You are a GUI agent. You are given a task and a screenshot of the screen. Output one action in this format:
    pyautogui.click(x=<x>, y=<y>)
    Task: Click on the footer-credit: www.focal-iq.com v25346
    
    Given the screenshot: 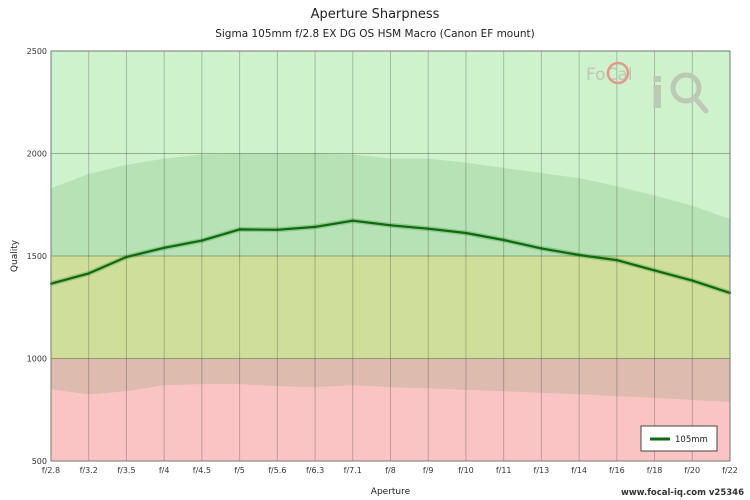 What is the action you would take?
    pyautogui.click(x=682, y=493)
    